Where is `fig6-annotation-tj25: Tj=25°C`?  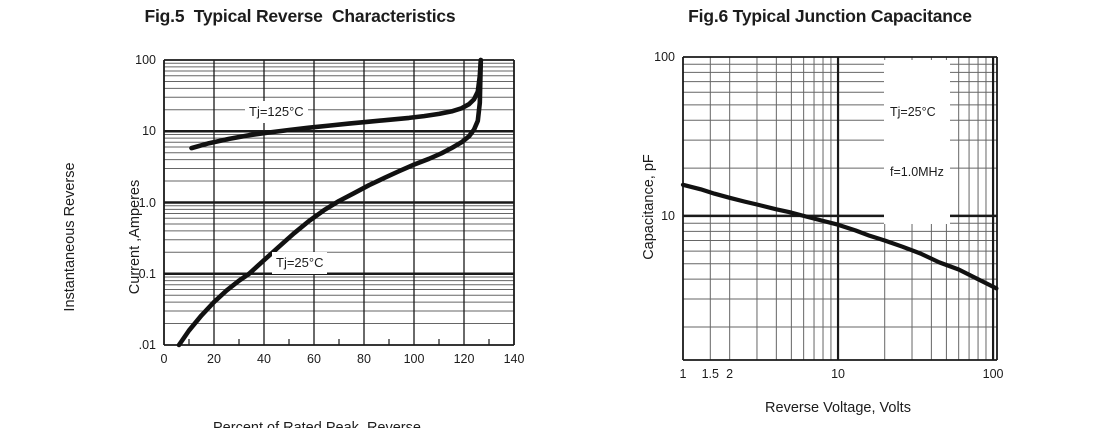
fig6-annotation-tj25: Tj=25°C is located at coordinates (913, 112).